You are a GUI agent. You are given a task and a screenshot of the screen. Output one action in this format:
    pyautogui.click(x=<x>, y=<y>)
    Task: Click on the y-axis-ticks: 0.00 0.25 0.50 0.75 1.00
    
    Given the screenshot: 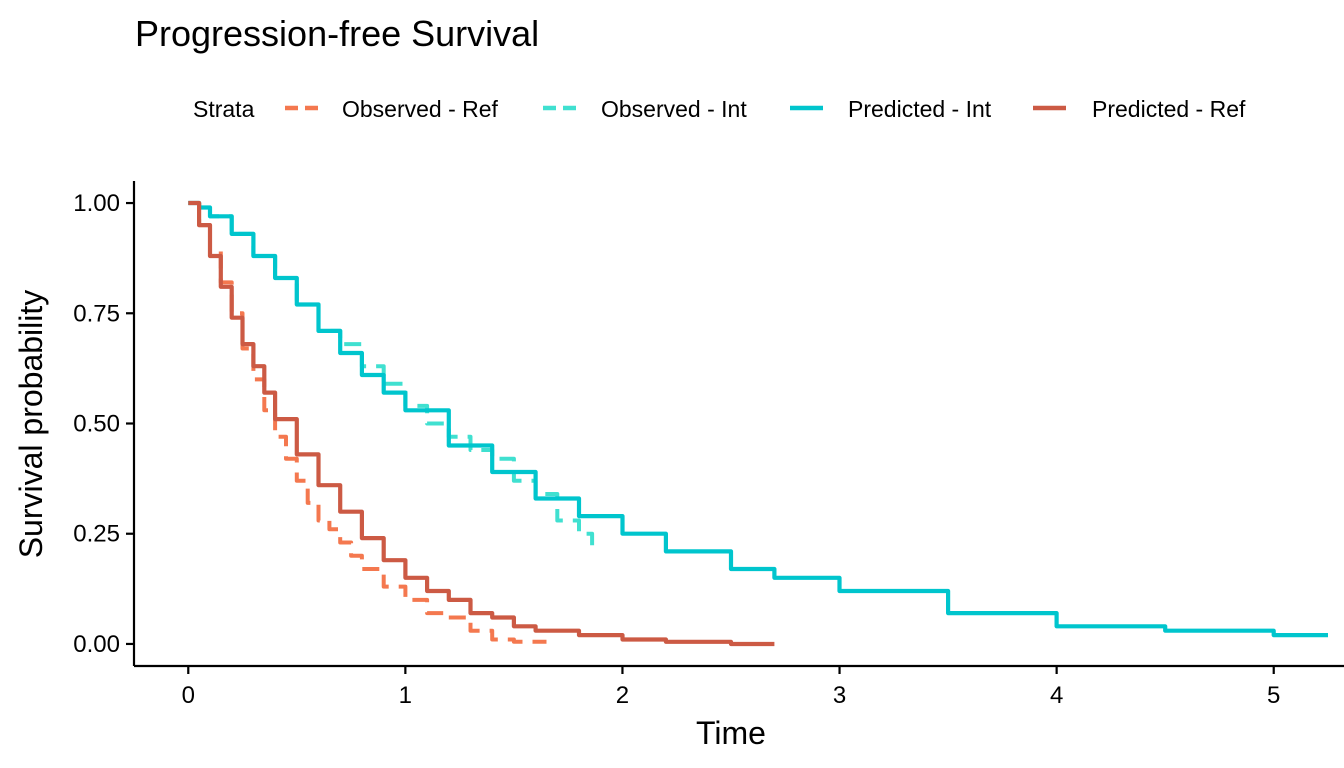 What is the action you would take?
    pyautogui.click(x=103, y=424)
    